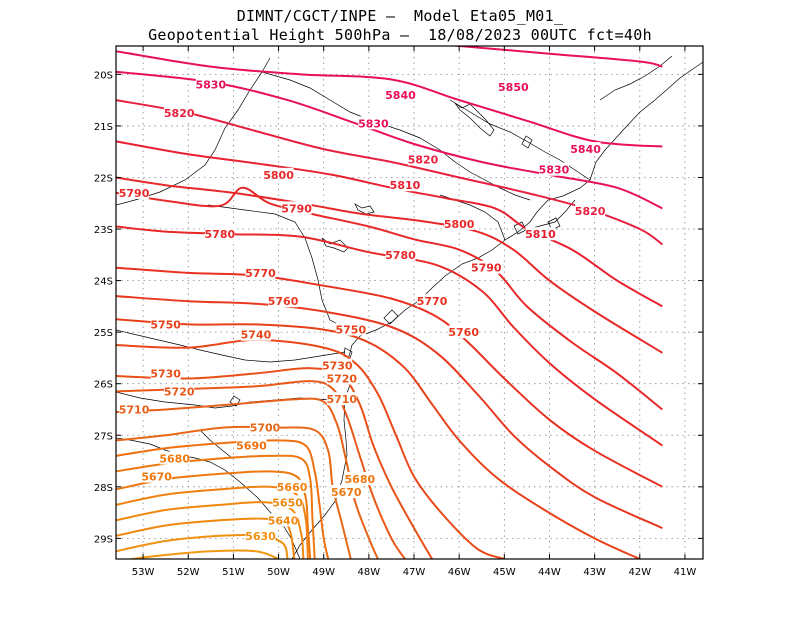  What do you see at coordinates (463, 332) in the screenshot?
I see `contour-label-5760: 5760` at bounding box center [463, 332].